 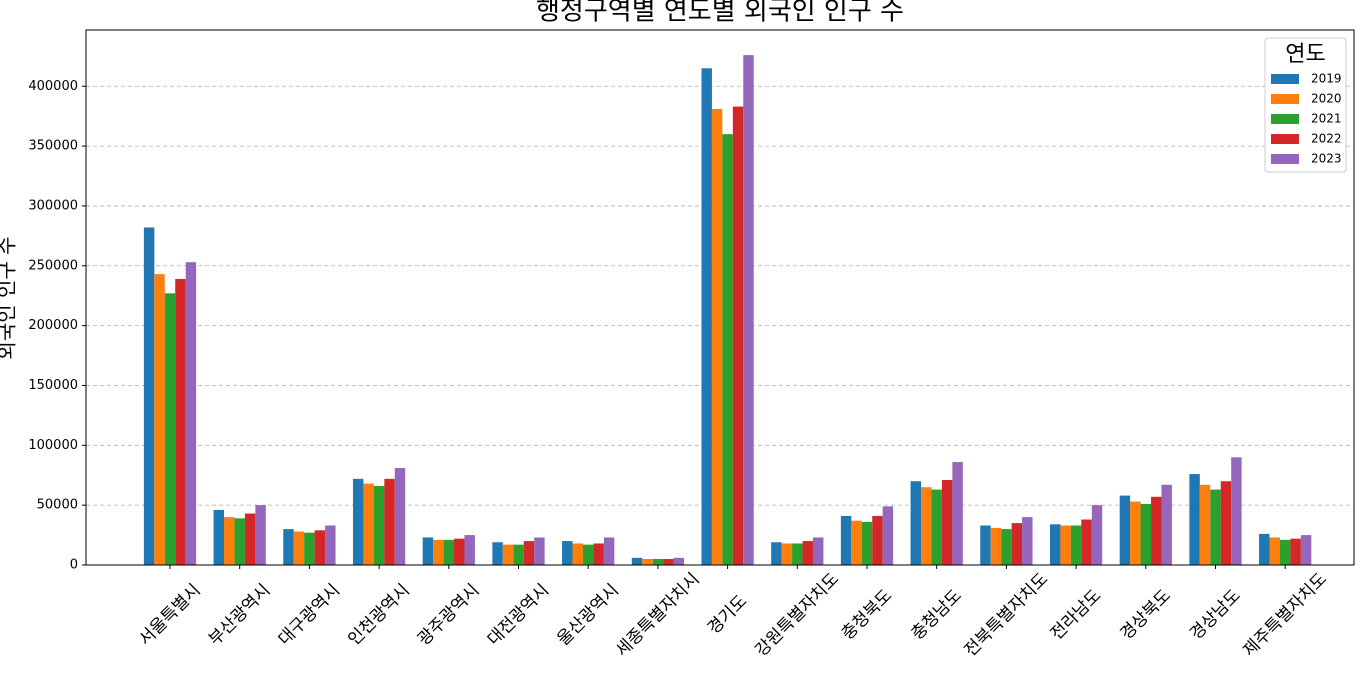 I want to click on x-tick-label: 울산광역시, so click(x=587, y=614).